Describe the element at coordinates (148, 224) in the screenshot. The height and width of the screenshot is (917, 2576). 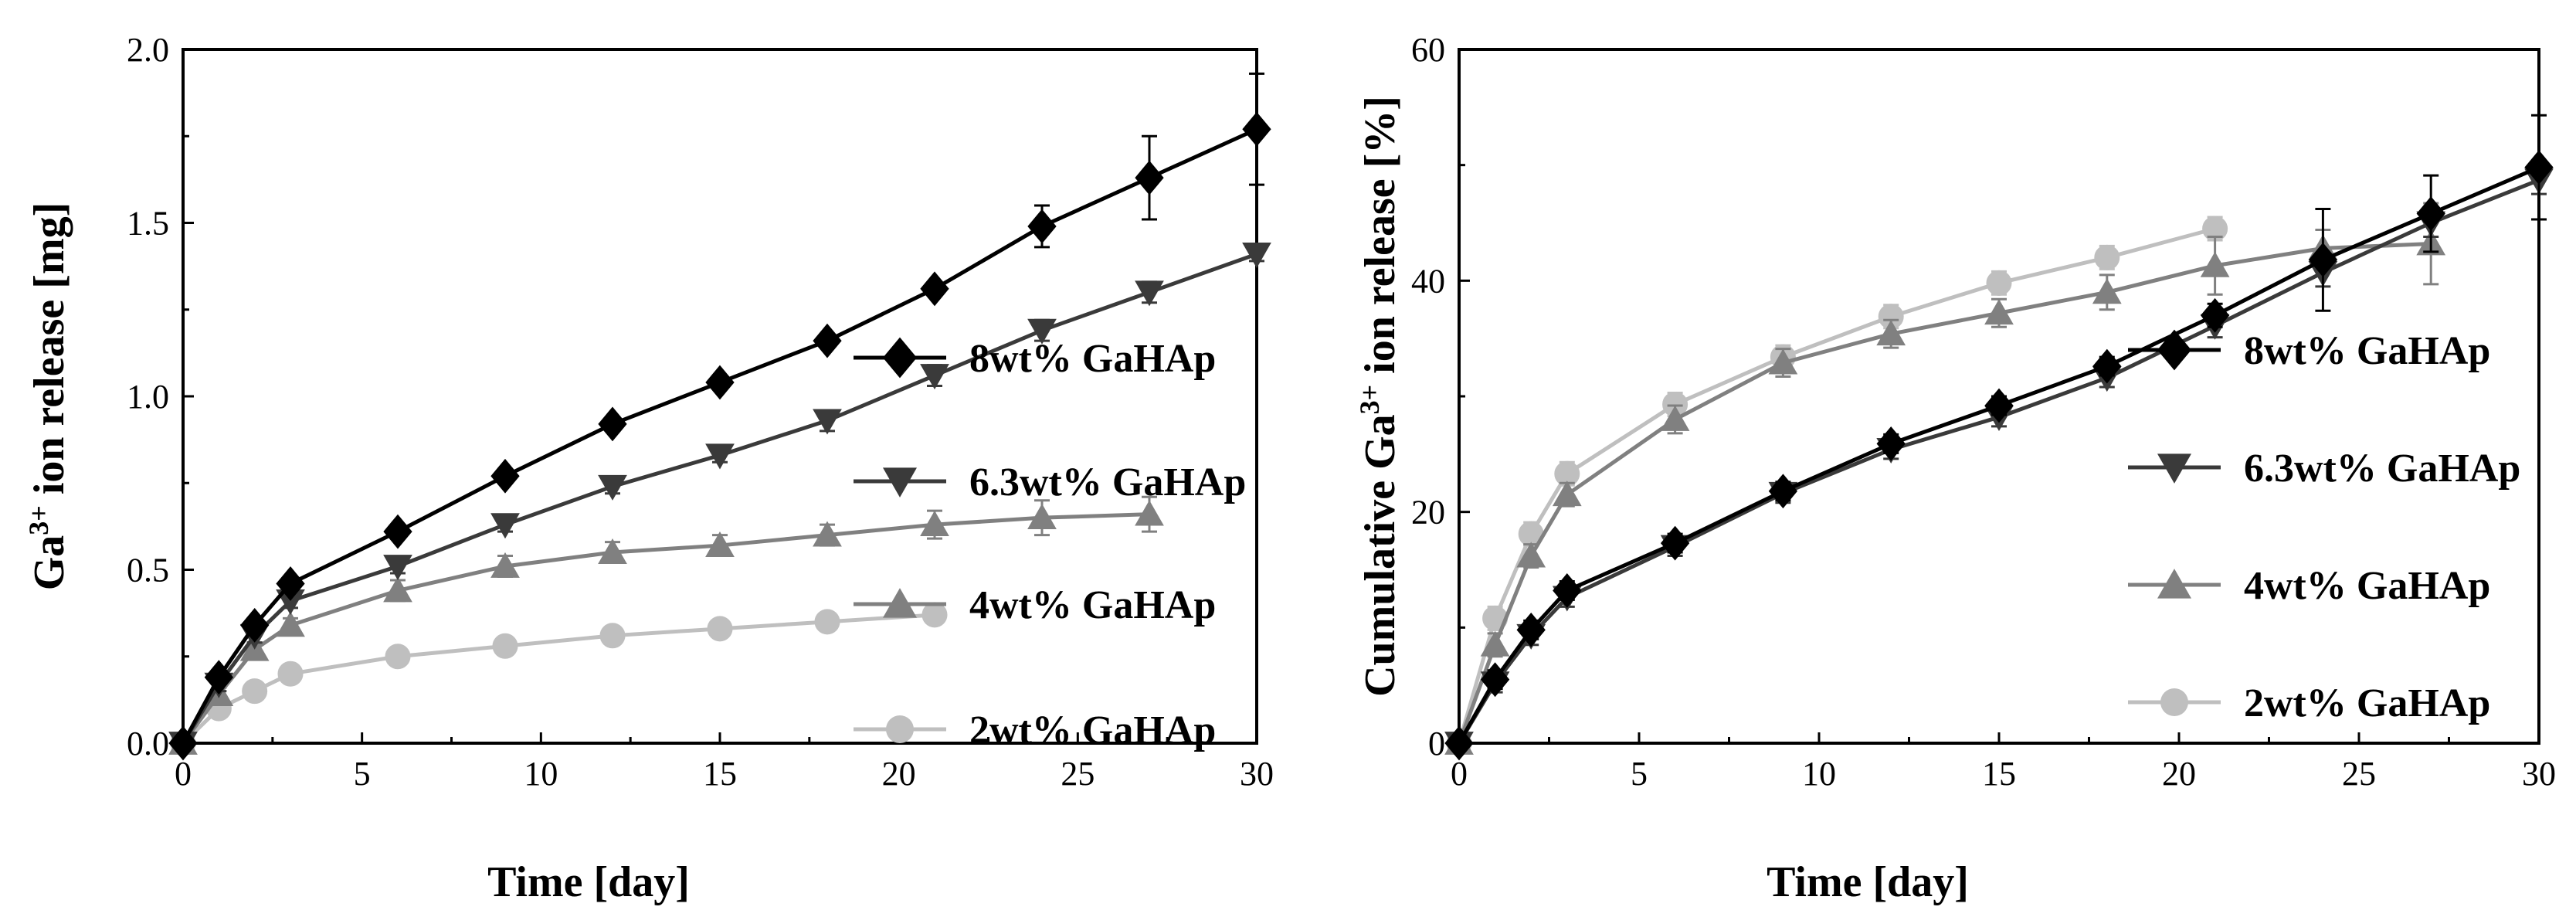
I see `y-tick-label: 1.5` at that location.